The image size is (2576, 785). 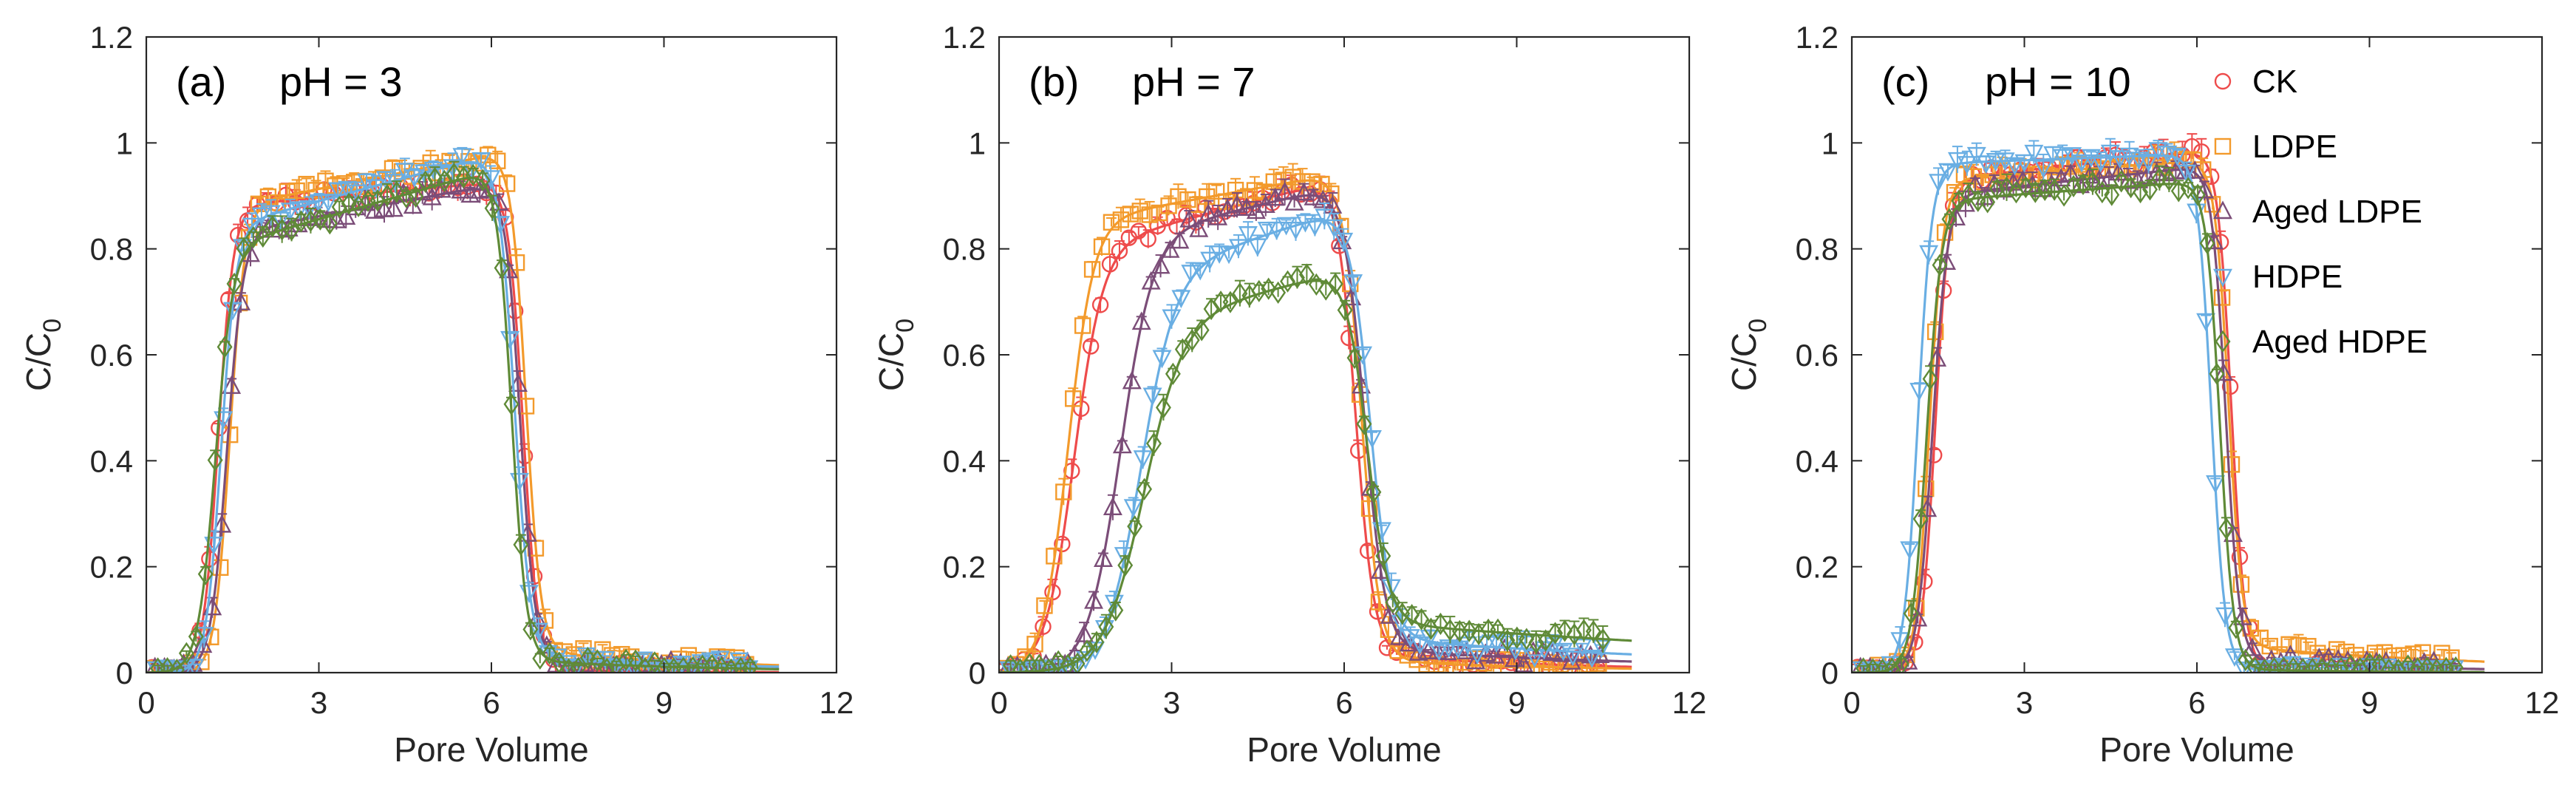 I want to click on x-tick-label: 9, so click(x=2369, y=702).